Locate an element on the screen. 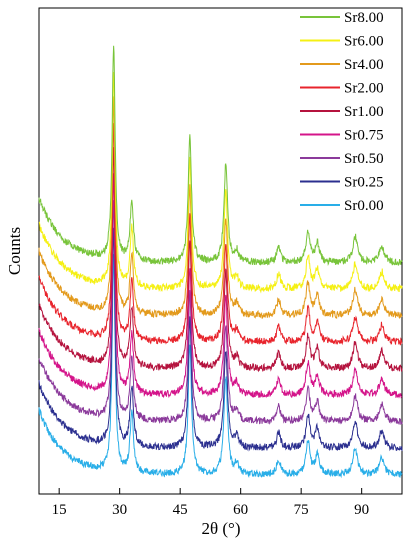 Image resolution: width=408 pixels, height=550 pixels. legend-label: Sr0.00 is located at coordinates (364, 206).